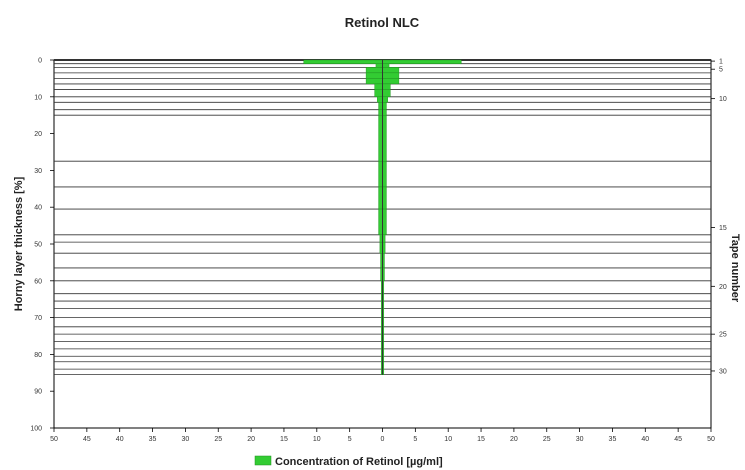 Image resolution: width=745 pixels, height=470 pixels. What do you see at coordinates (38, 355) in the screenshot?
I see `y-tick-label: 80` at bounding box center [38, 355].